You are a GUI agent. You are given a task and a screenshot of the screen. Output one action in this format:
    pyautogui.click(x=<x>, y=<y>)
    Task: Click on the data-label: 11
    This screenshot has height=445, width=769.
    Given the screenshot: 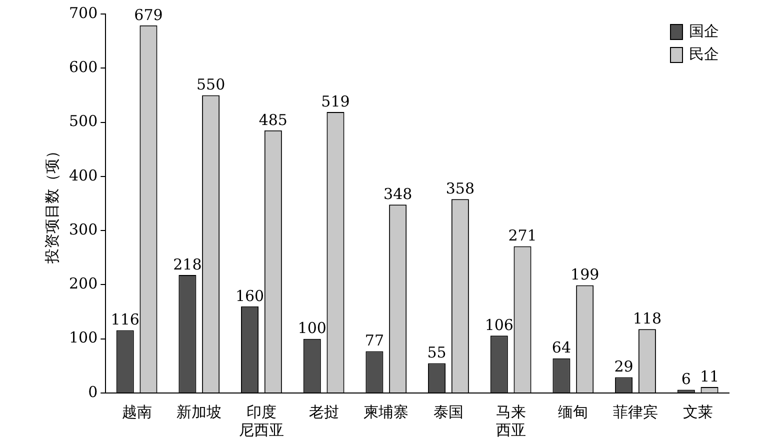 What is the action you would take?
    pyautogui.click(x=710, y=376)
    